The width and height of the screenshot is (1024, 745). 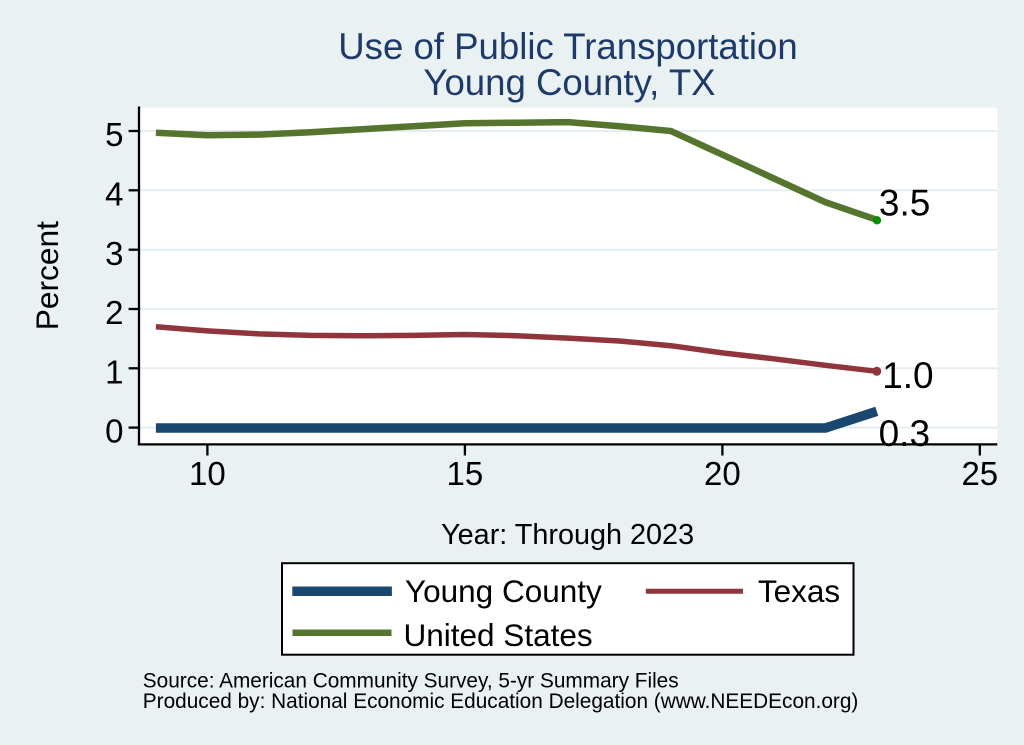 What do you see at coordinates (498, 635) in the screenshot?
I see `svg-text: United States` at bounding box center [498, 635].